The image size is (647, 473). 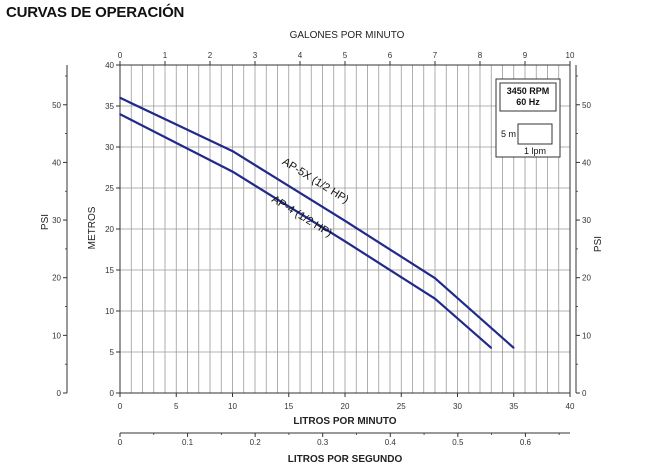 I want to click on legend-scale-y: 5 m, so click(x=508, y=134).